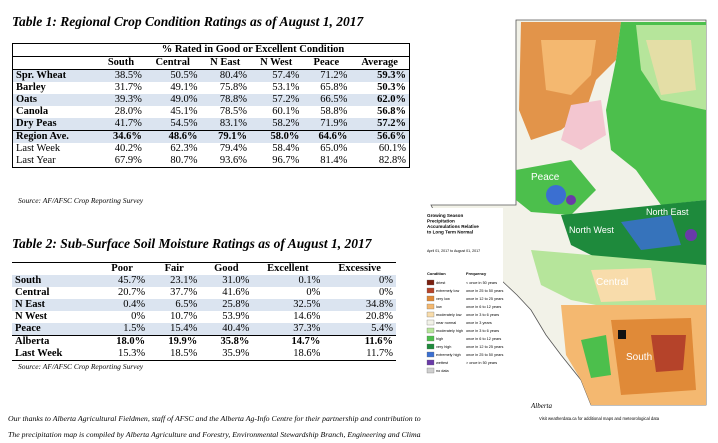 The height and width of the screenshot is (443, 718). What do you see at coordinates (184, 292) in the screenshot?
I see `table2-cell: 37.7%` at bounding box center [184, 292].